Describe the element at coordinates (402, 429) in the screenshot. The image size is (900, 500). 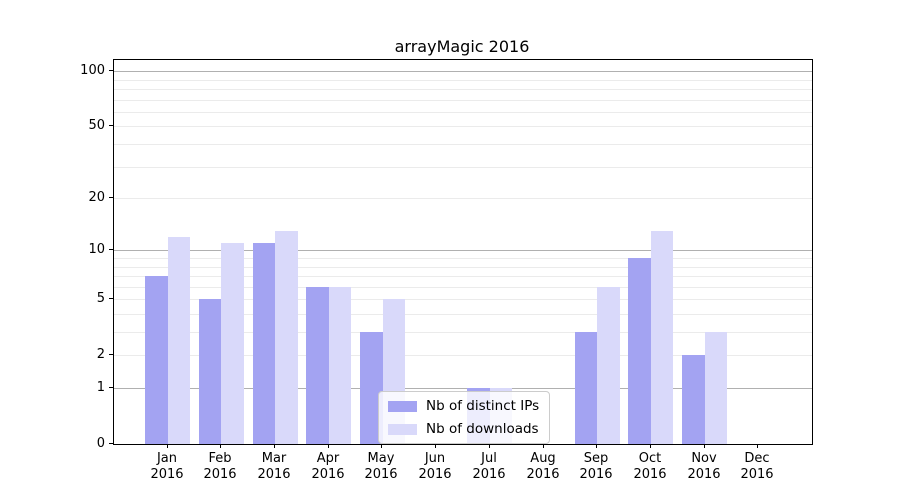
I see `legend-swatch-downloads` at that location.